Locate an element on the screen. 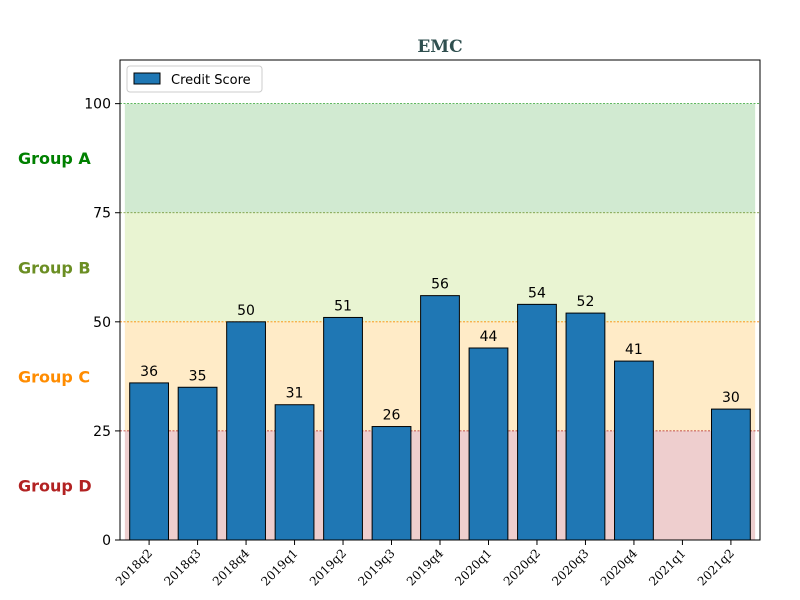  bar-value-label-2020q1: 44 is located at coordinates (489, 337).